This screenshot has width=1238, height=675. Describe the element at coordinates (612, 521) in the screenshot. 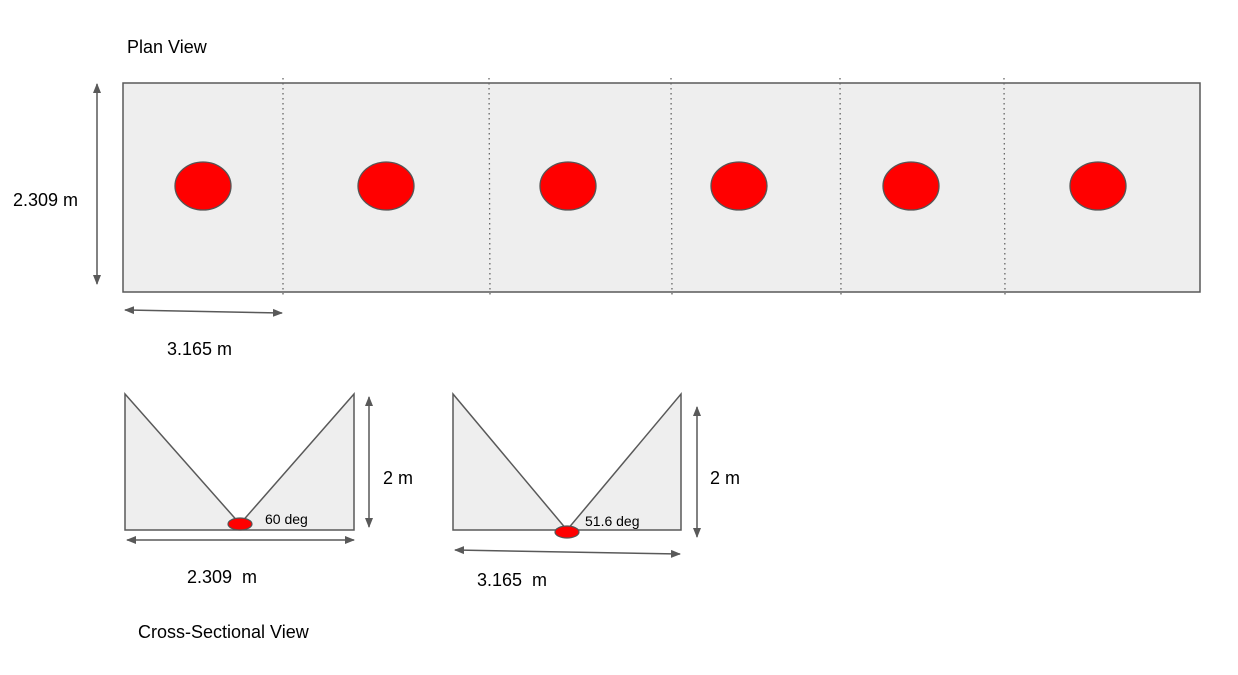

I see `beam-angle-label: 51.6 deg` at that location.